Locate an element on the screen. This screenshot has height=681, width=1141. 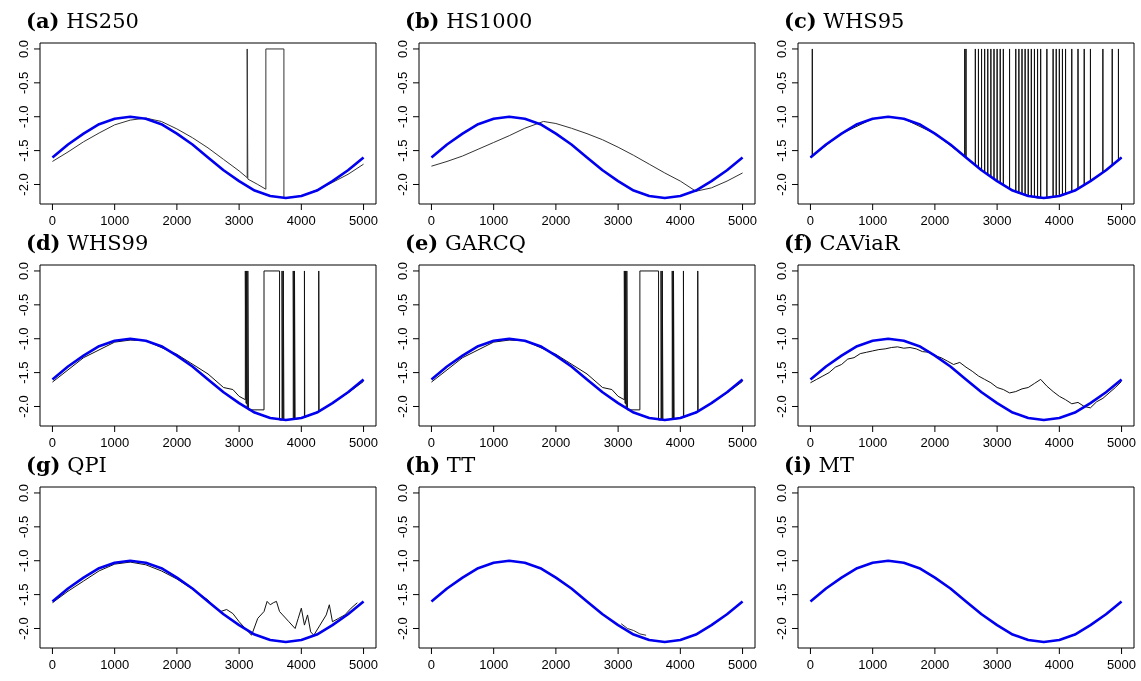
chart-title: (c) WHS95 is located at coordinates (844, 21).